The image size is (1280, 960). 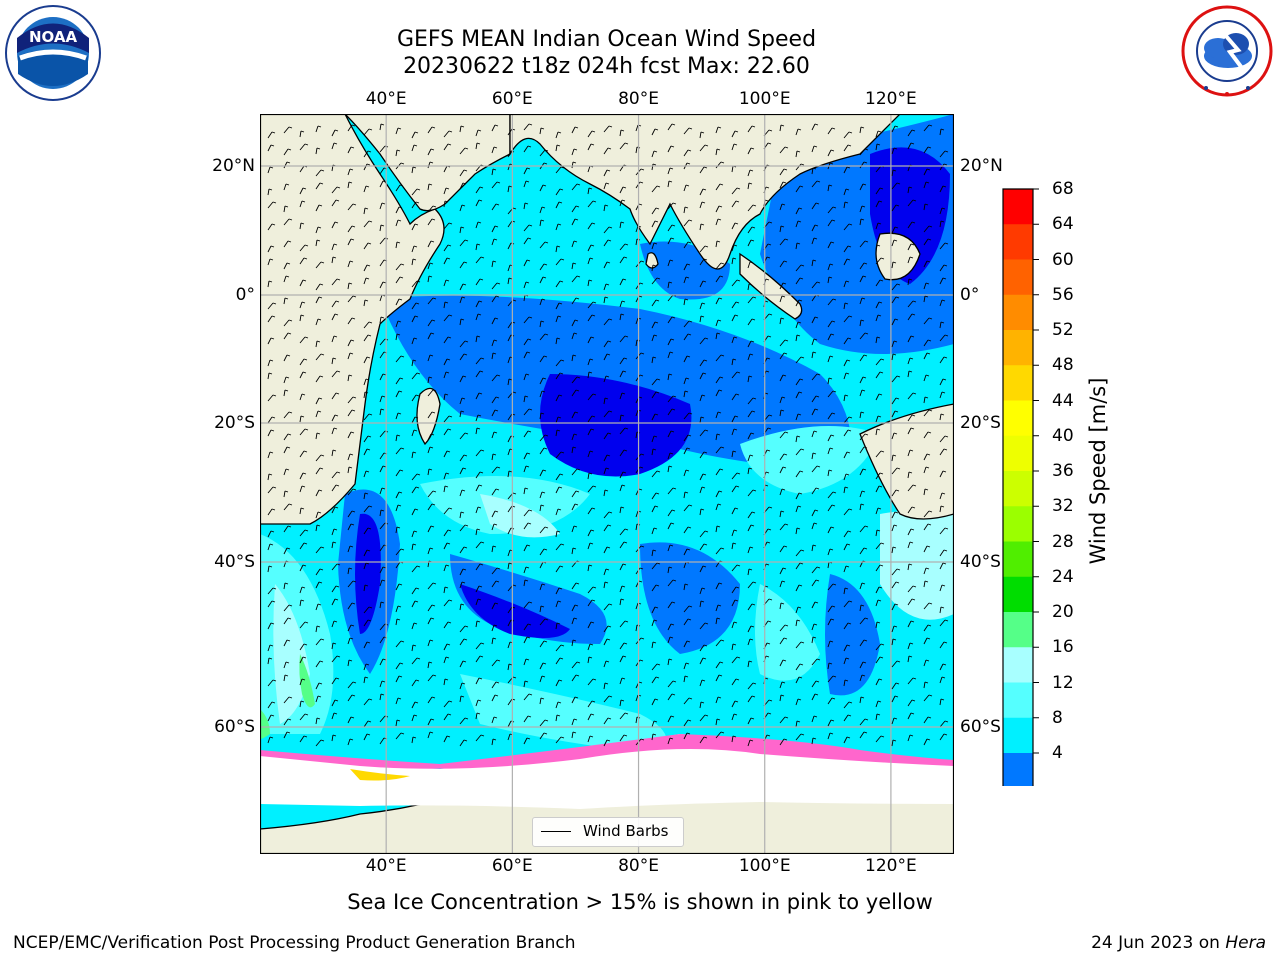 I want to click on lon-label-top: 100°E, so click(x=764, y=99).